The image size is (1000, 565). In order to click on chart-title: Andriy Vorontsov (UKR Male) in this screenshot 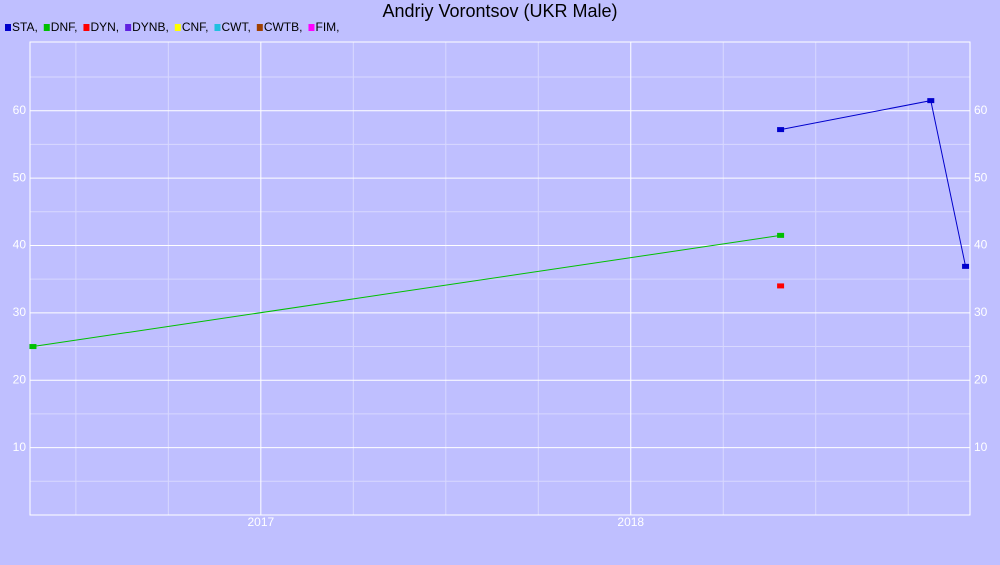, I will do `click(499, 11)`.